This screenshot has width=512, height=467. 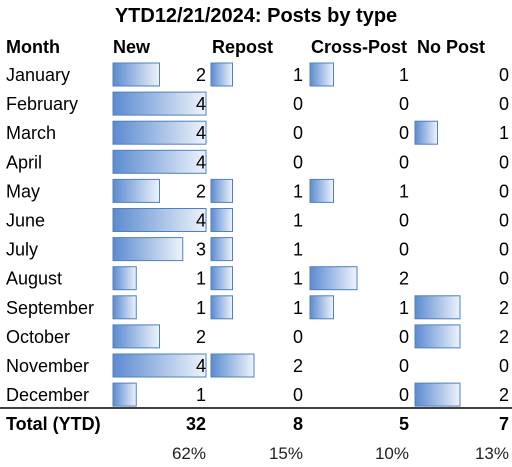 I want to click on data-bar-march-new, so click(x=159, y=132).